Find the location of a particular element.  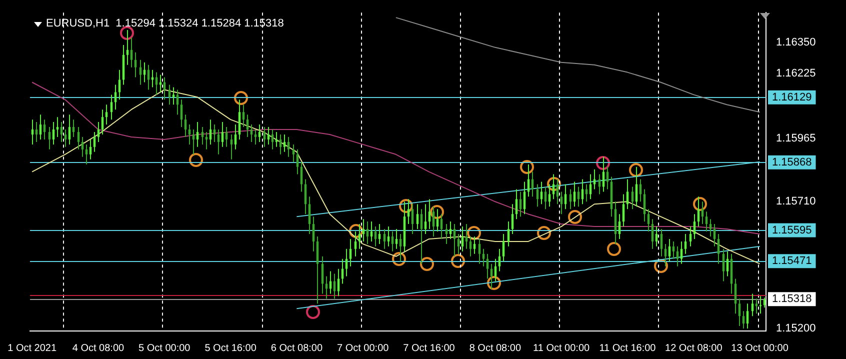

ref-line-label: 1.15868 is located at coordinates (792, 162).